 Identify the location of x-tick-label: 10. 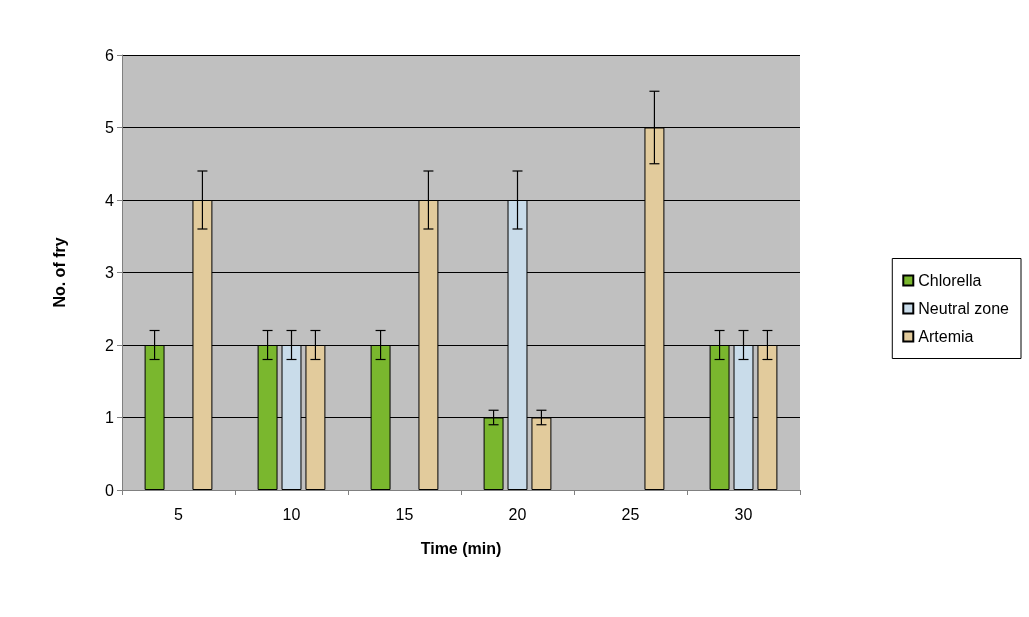
(291, 514).